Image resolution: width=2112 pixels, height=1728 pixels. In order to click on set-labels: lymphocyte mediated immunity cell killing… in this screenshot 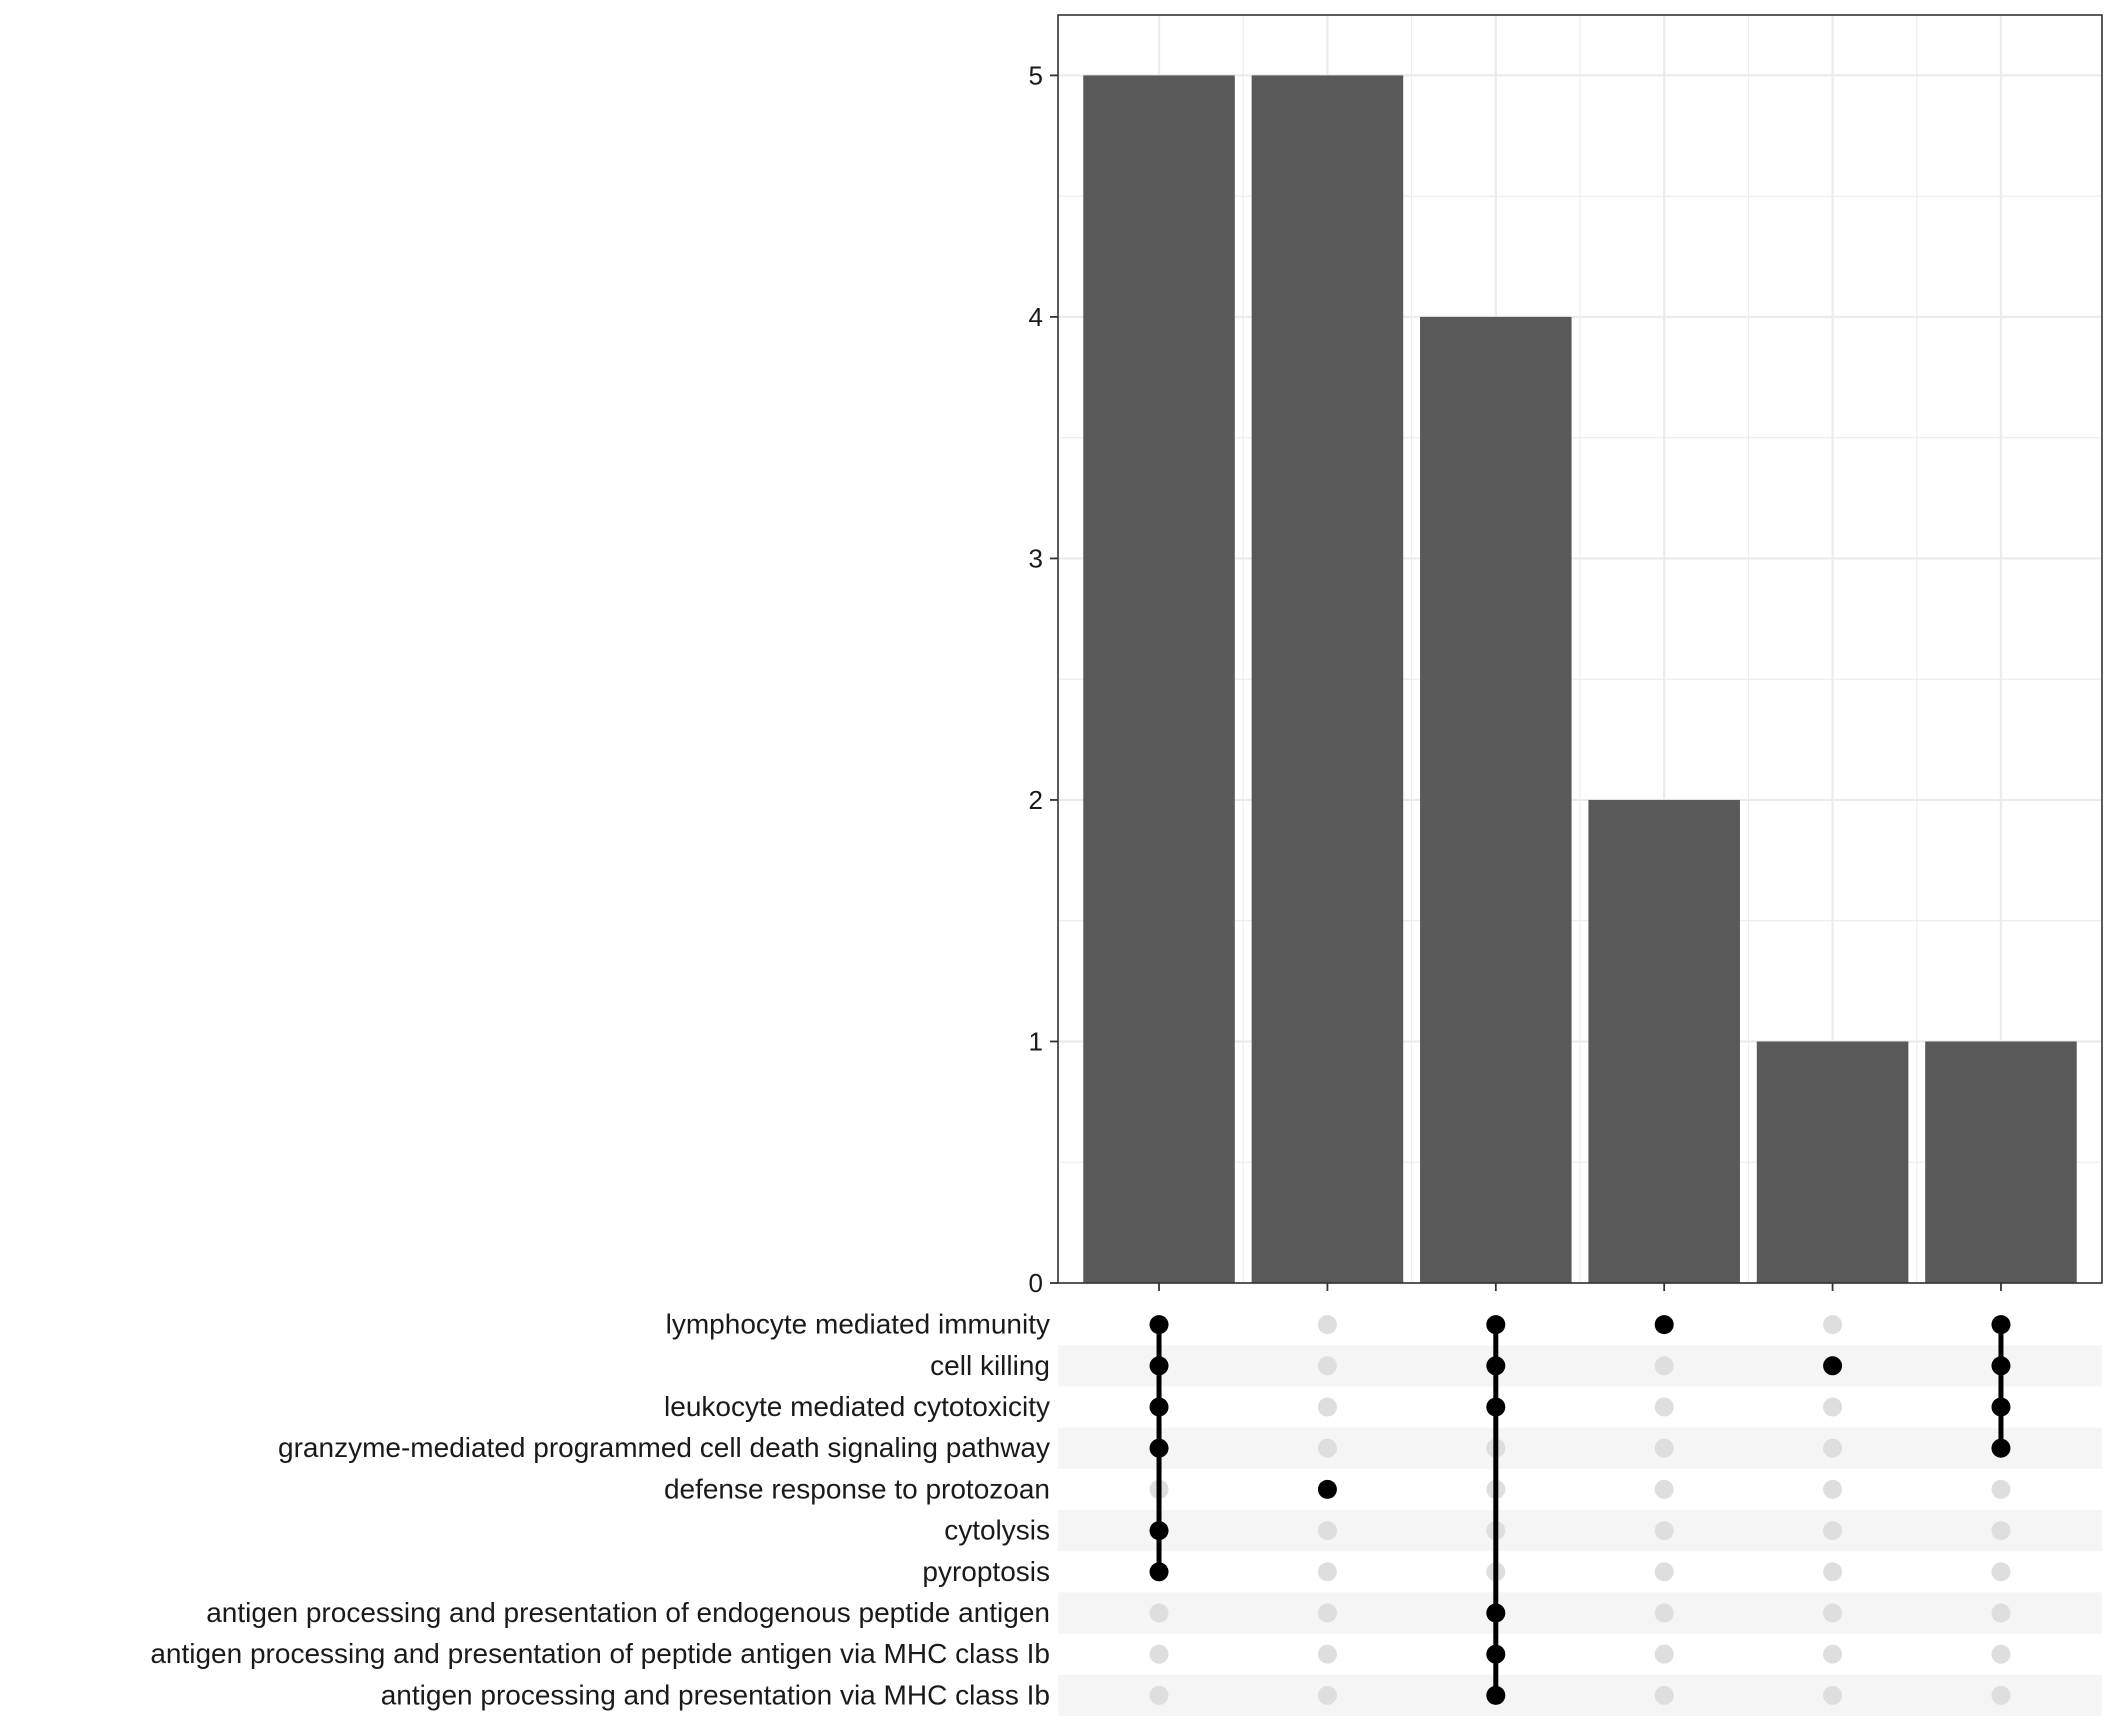, I will do `click(600, 1510)`.